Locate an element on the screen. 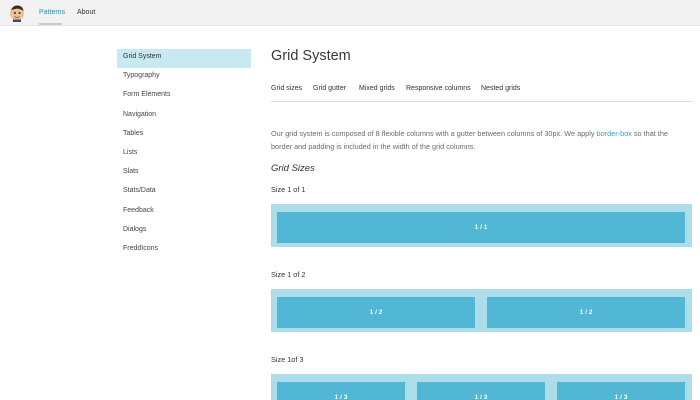 This screenshot has width=700, height=400. active-nav-indicator is located at coordinates (50, 24).